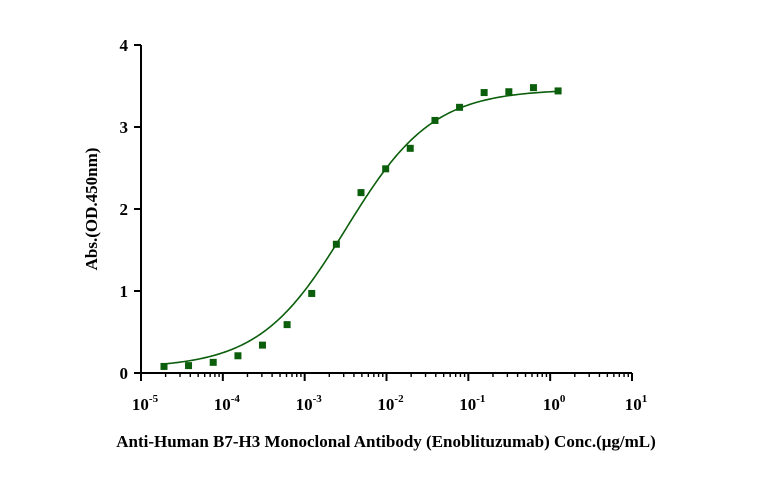 The height and width of the screenshot is (477, 775). I want to click on y-tick-label: 0, so click(124, 373).